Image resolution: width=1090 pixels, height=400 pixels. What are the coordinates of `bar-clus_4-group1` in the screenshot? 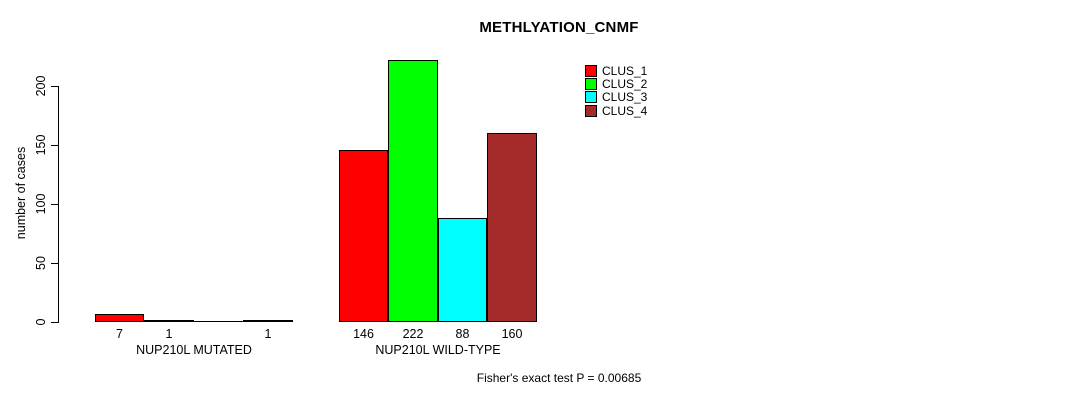 It's located at (512, 227).